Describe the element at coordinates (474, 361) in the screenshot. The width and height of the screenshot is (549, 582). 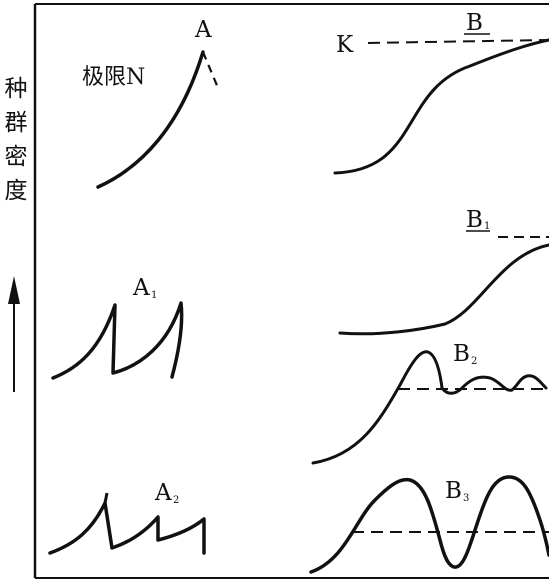
I see `label-b2-sub: 2` at that location.